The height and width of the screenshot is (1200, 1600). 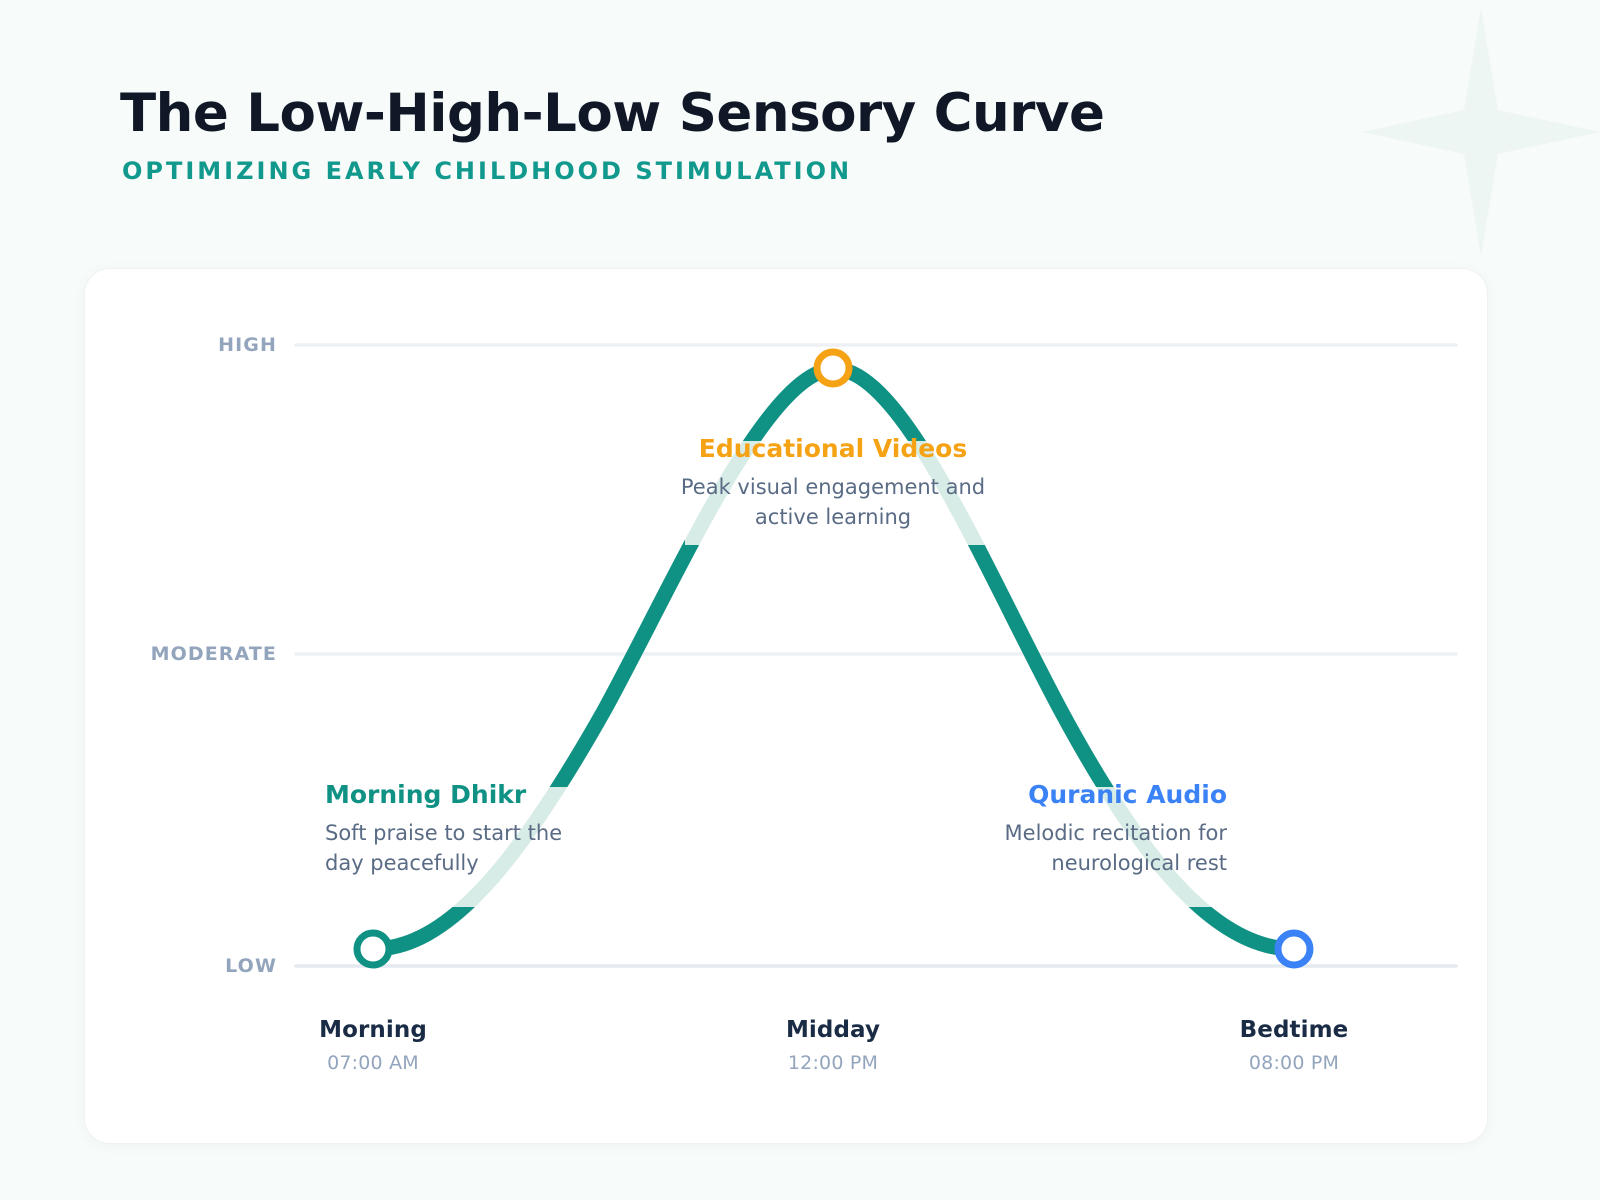 What do you see at coordinates (247, 345) in the screenshot?
I see `y-label-high: HIGH` at bounding box center [247, 345].